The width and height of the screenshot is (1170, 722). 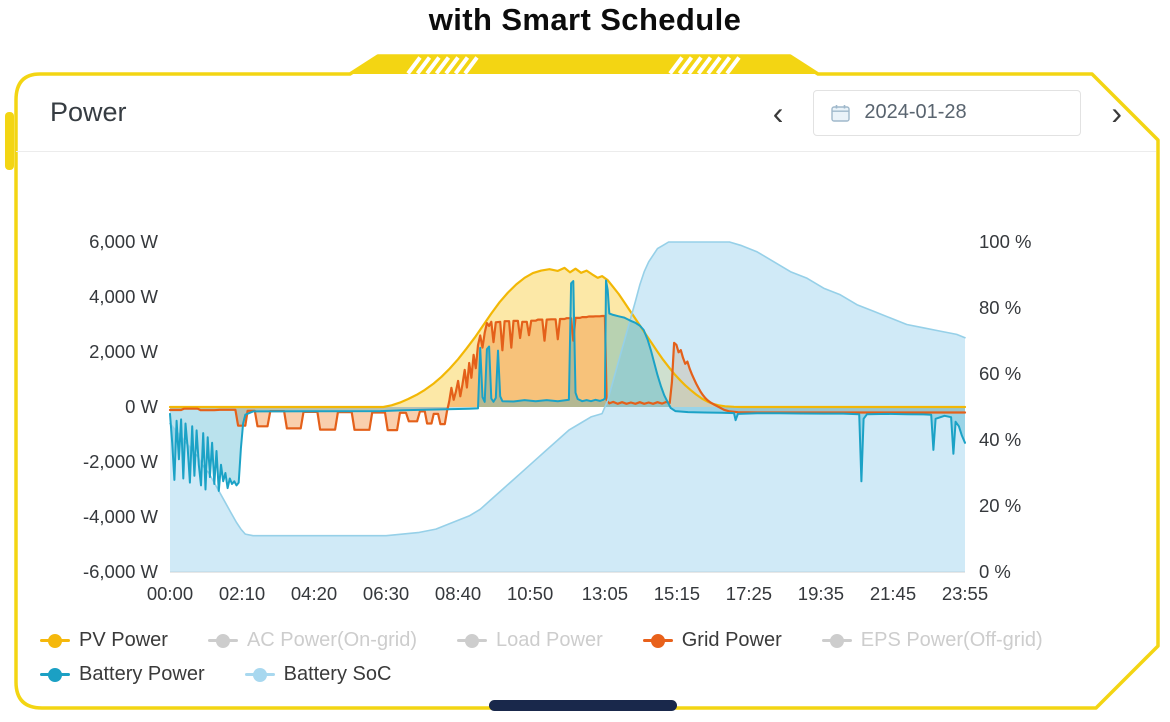 What do you see at coordinates (657, 640) in the screenshot?
I see `grid-power-legend-marker-icon` at bounding box center [657, 640].